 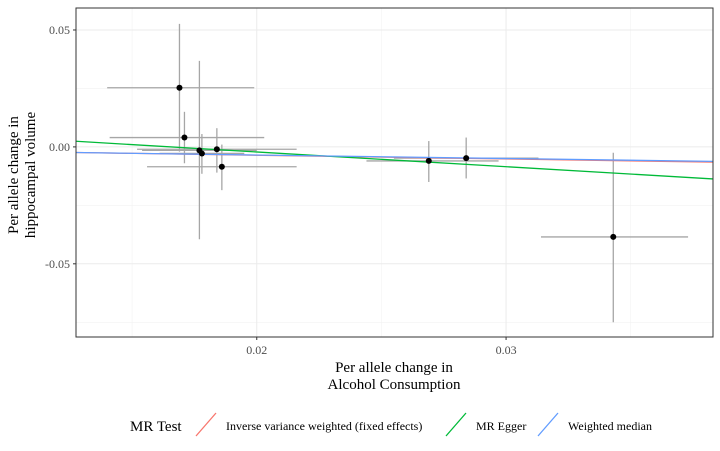 I want to click on x-tick-label: 0.02, so click(x=256, y=350).